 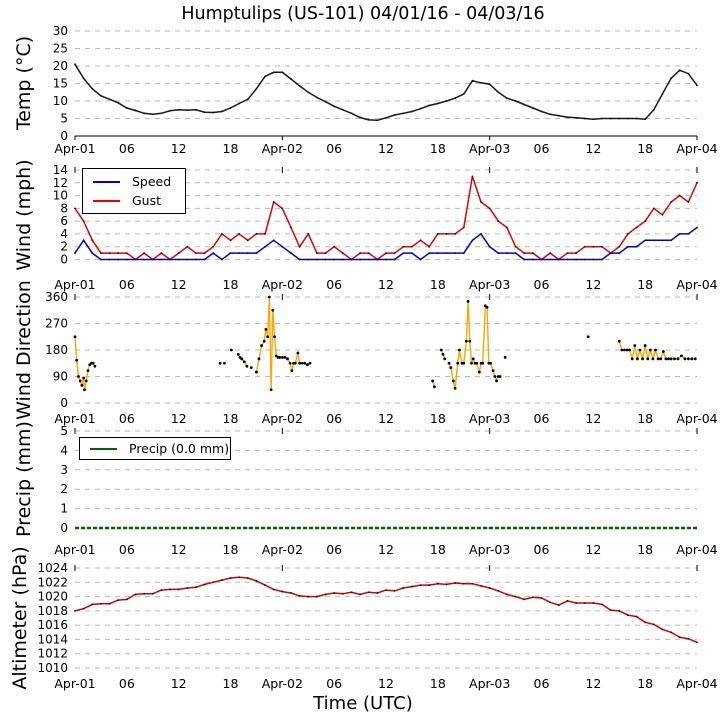 What do you see at coordinates (103, 448) in the screenshot?
I see `precip-legend-line-icon` at bounding box center [103, 448].